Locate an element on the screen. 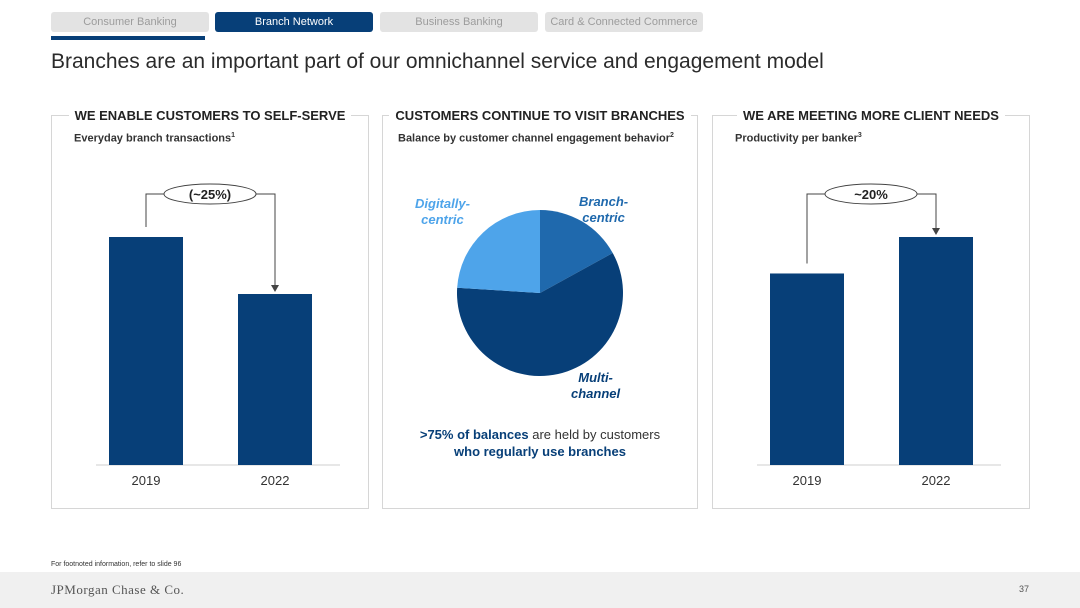 The width and height of the screenshot is (1080, 608). tab-consumer-banking: Consumer Banking is located at coordinates (130, 22).